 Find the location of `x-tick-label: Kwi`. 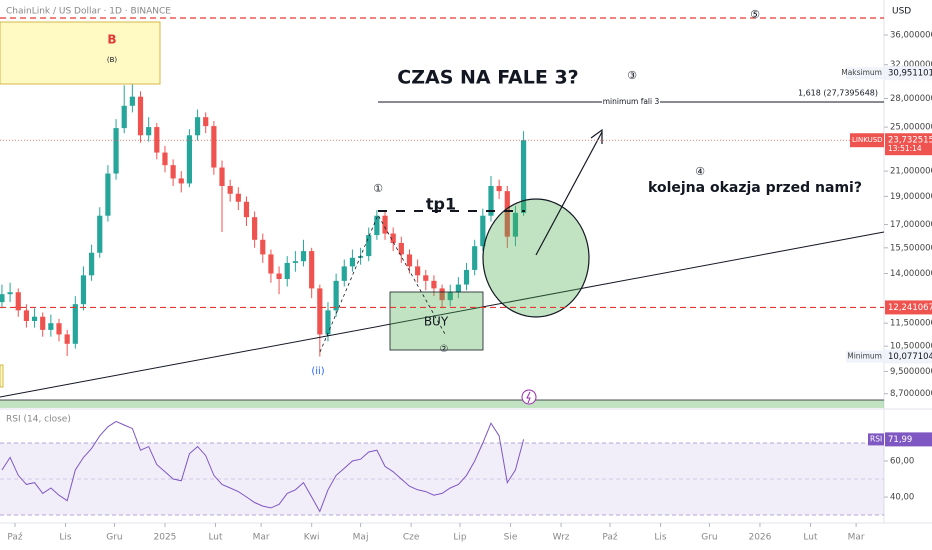

x-tick-label: Kwi is located at coordinates (312, 538).